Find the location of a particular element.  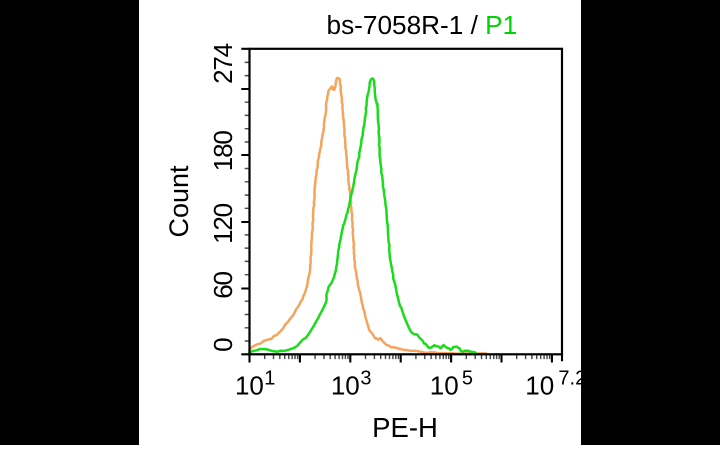

svg-text: 274 is located at coordinates (223, 63).